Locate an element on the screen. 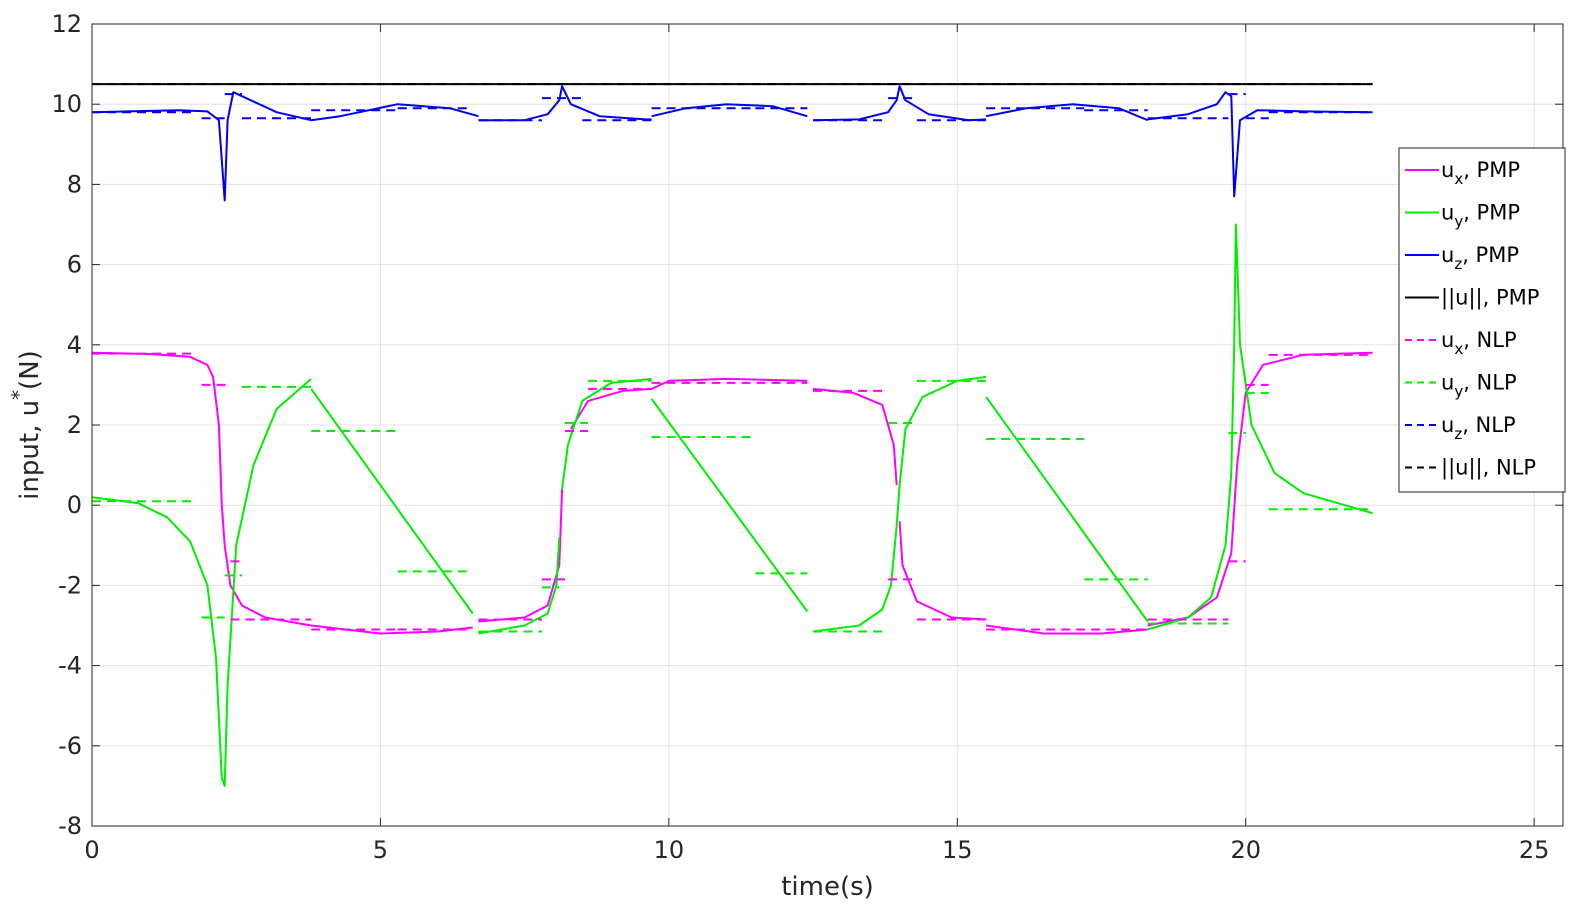 This screenshot has width=1572, height=906. y-tick-label: -6 is located at coordinates (70, 746).